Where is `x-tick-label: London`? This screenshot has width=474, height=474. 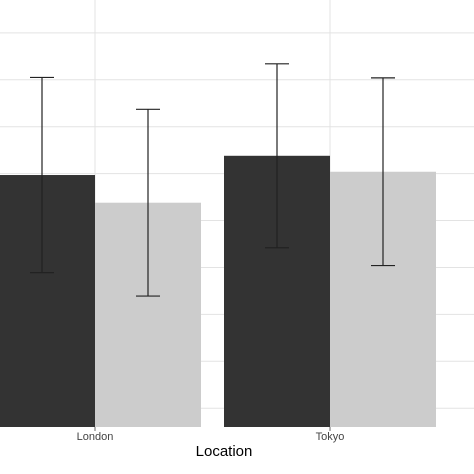
x-tick-label: London is located at coordinates (95, 437).